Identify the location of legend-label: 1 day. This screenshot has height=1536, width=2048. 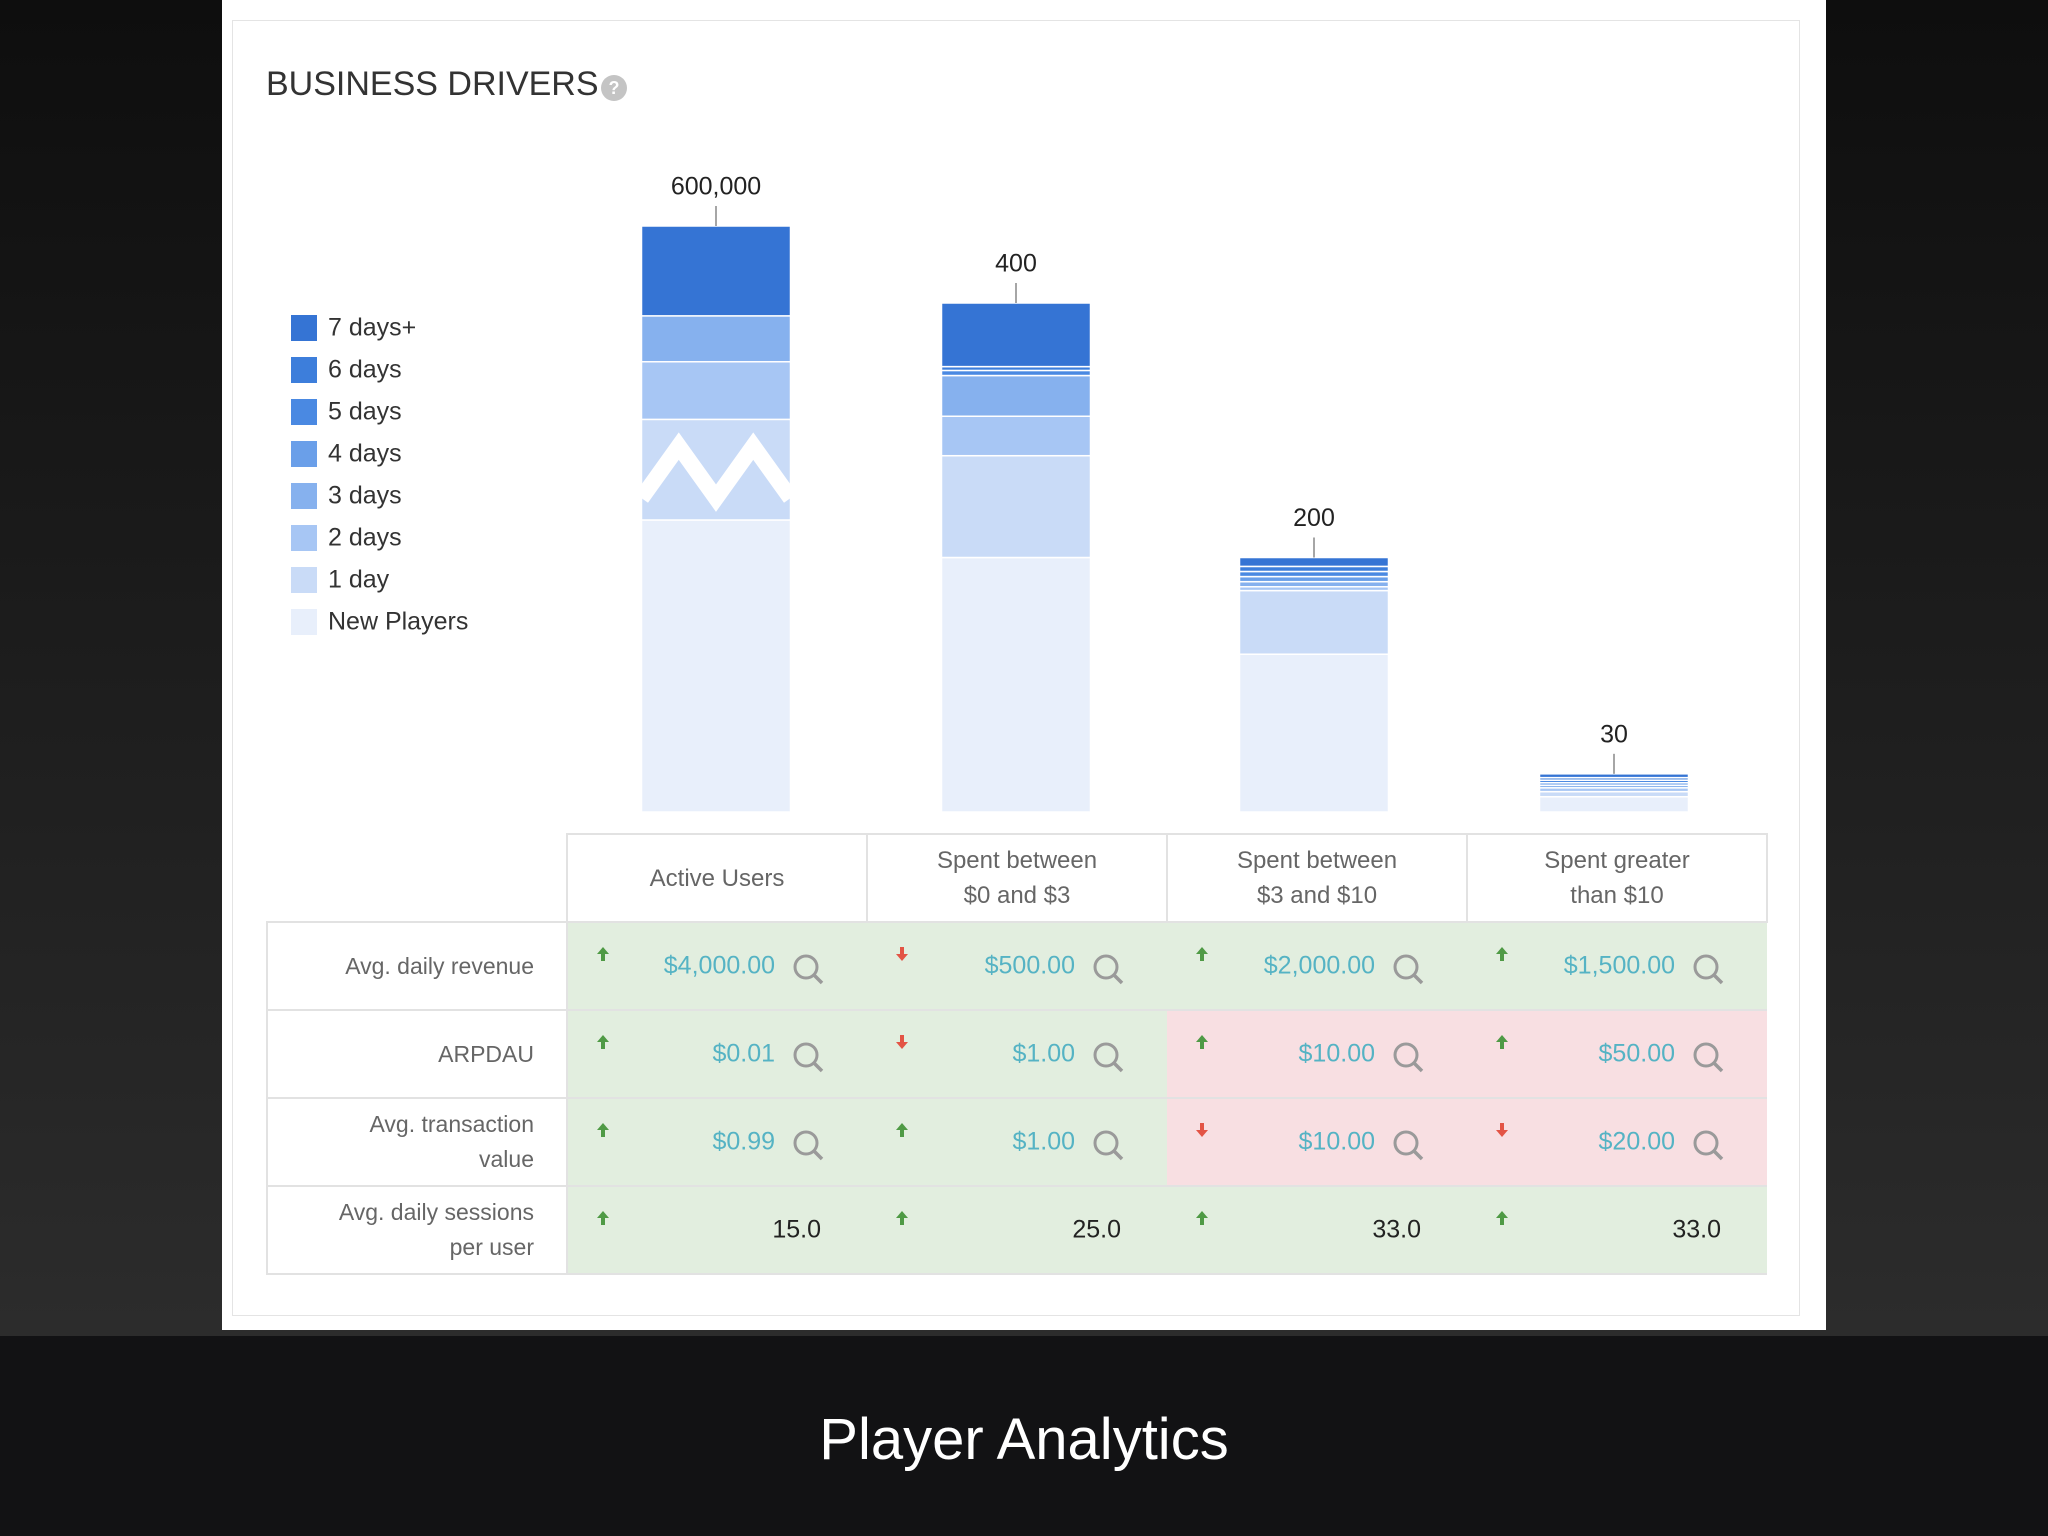
(359, 580).